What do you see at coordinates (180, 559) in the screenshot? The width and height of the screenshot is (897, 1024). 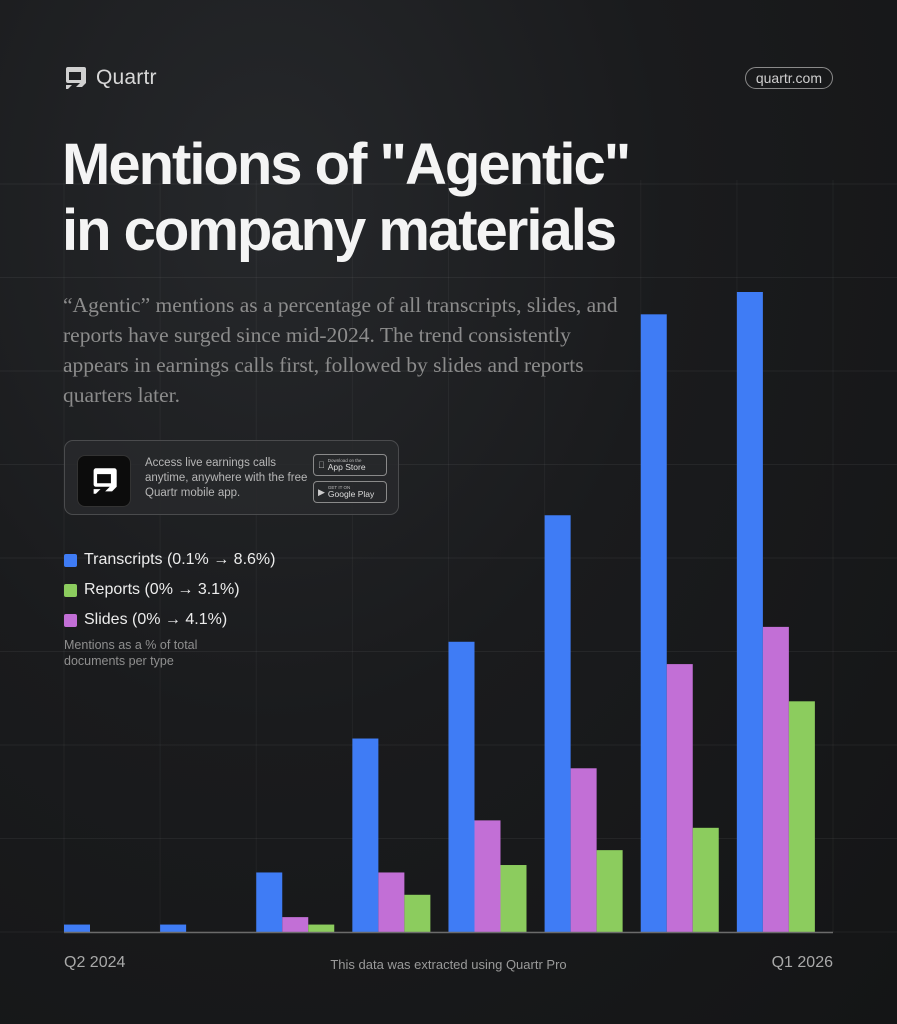 I see `legend-label-transcripts: Transcripts (0.1% → 8.6%)` at bounding box center [180, 559].